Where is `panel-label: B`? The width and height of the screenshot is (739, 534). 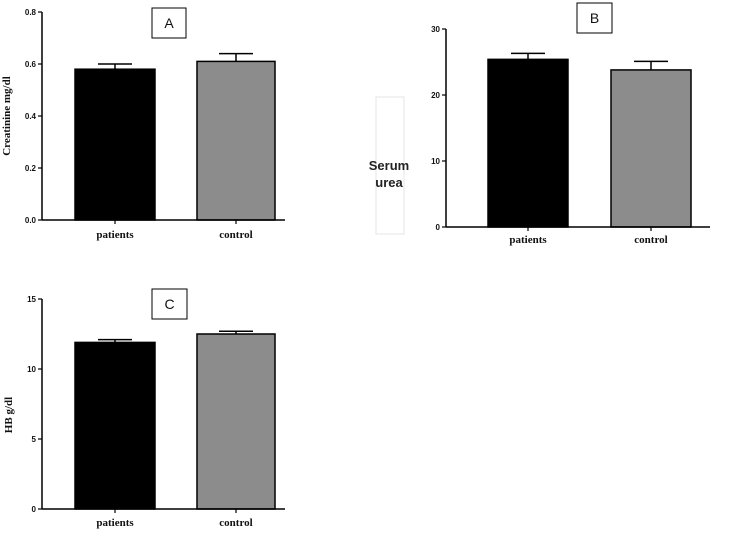 panel-label: B is located at coordinates (594, 18).